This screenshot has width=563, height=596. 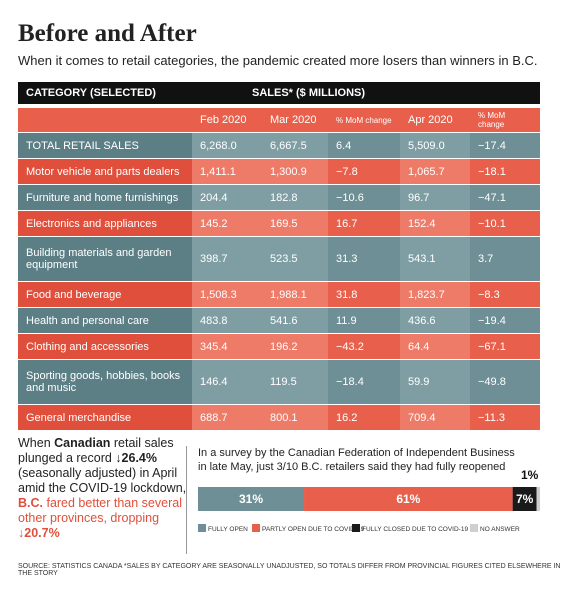 I want to click on cell: 145.2, so click(x=227, y=223).